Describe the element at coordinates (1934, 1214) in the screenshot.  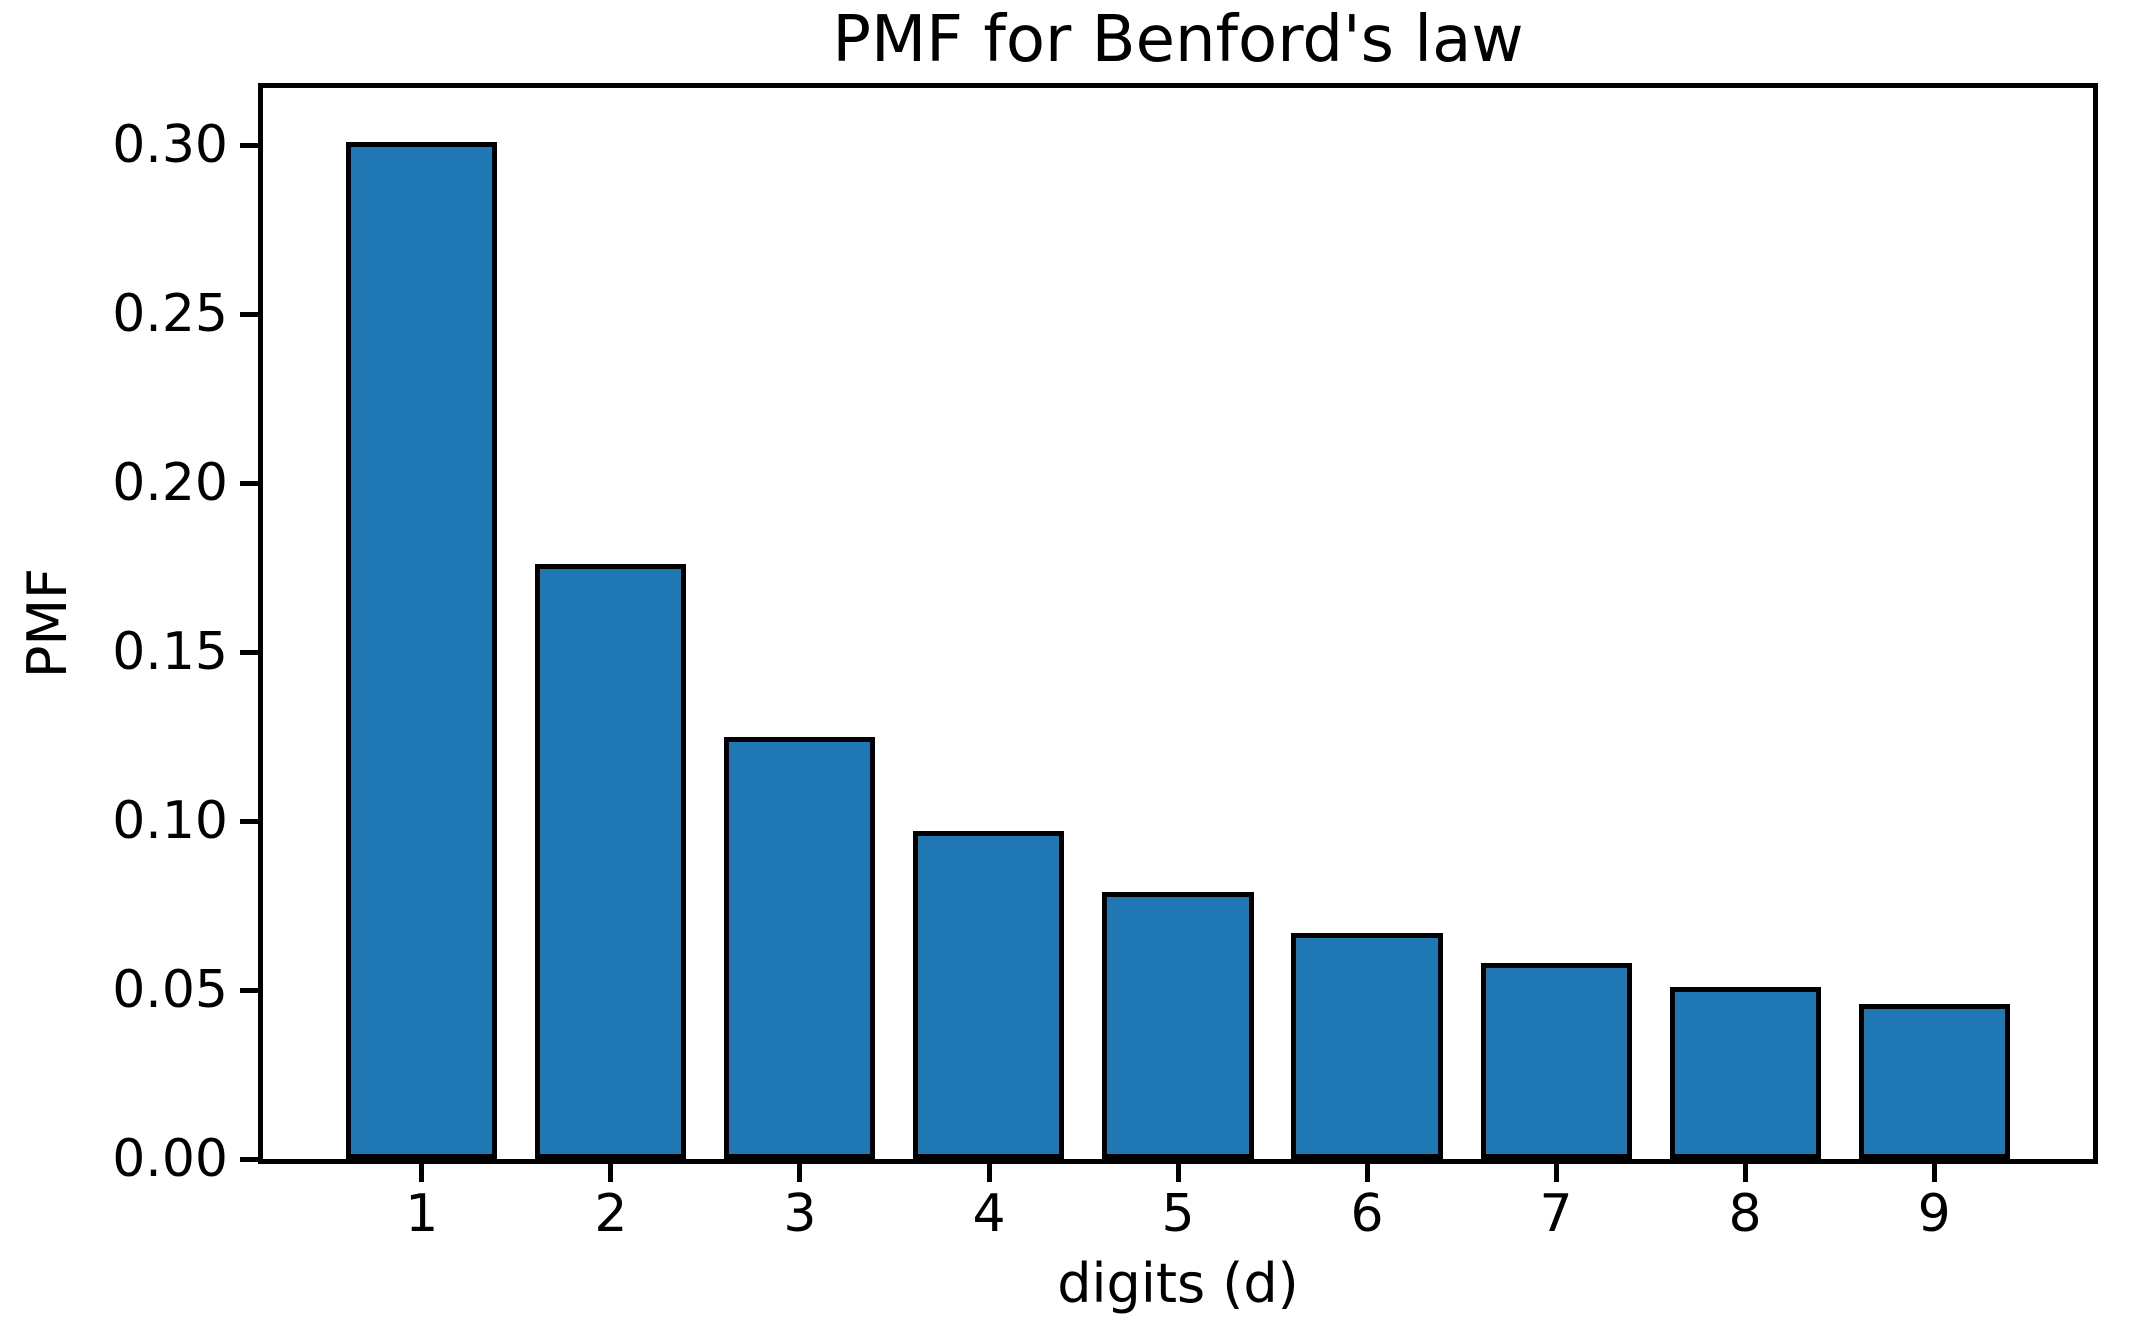
I see `x-tick-label: 9` at that location.